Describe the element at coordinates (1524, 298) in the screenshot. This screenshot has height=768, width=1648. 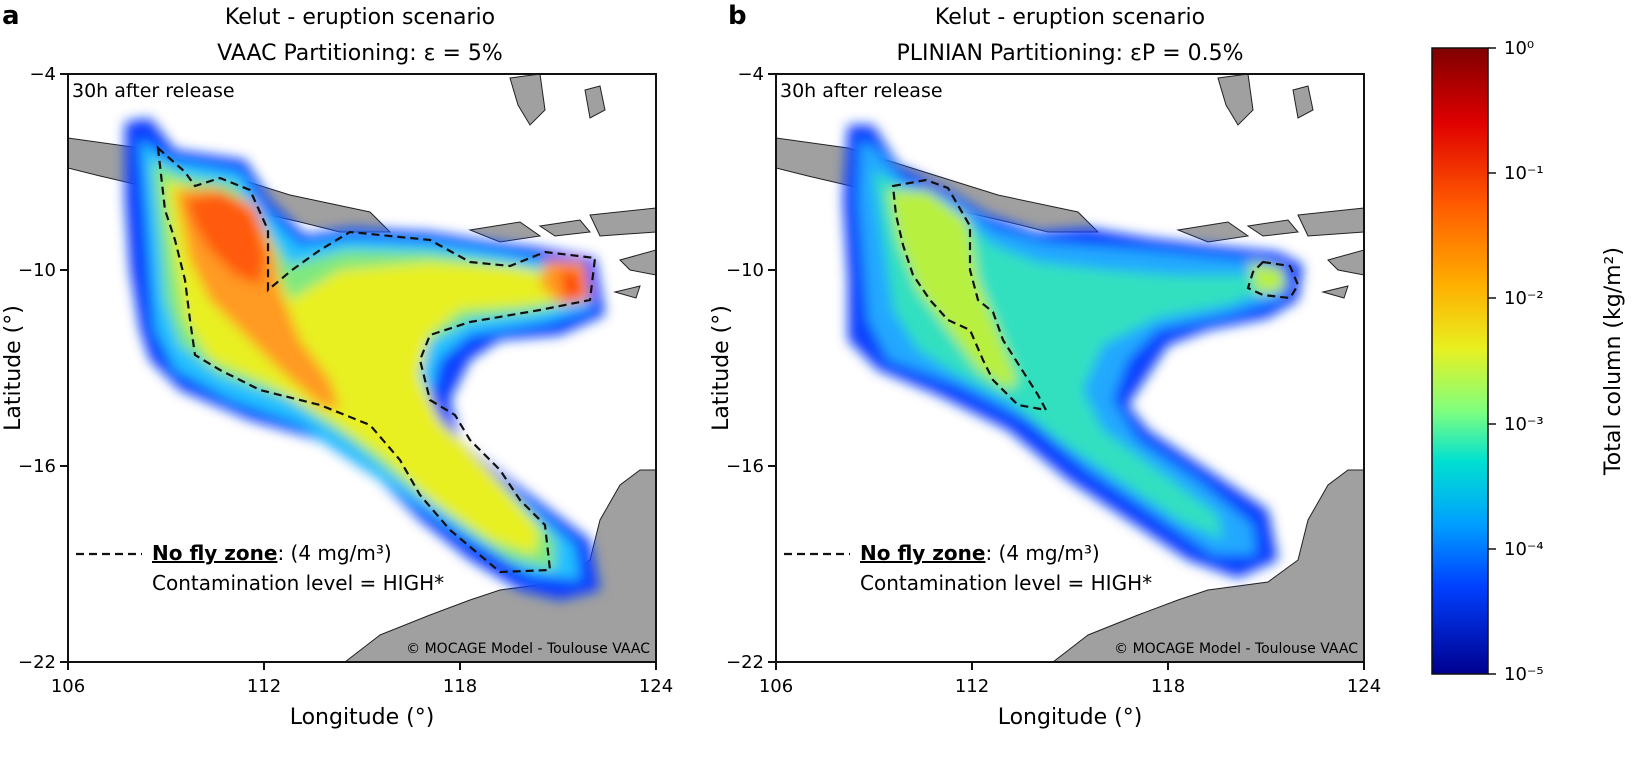
I see `colorbar-tick-label: 10⁻²` at that location.